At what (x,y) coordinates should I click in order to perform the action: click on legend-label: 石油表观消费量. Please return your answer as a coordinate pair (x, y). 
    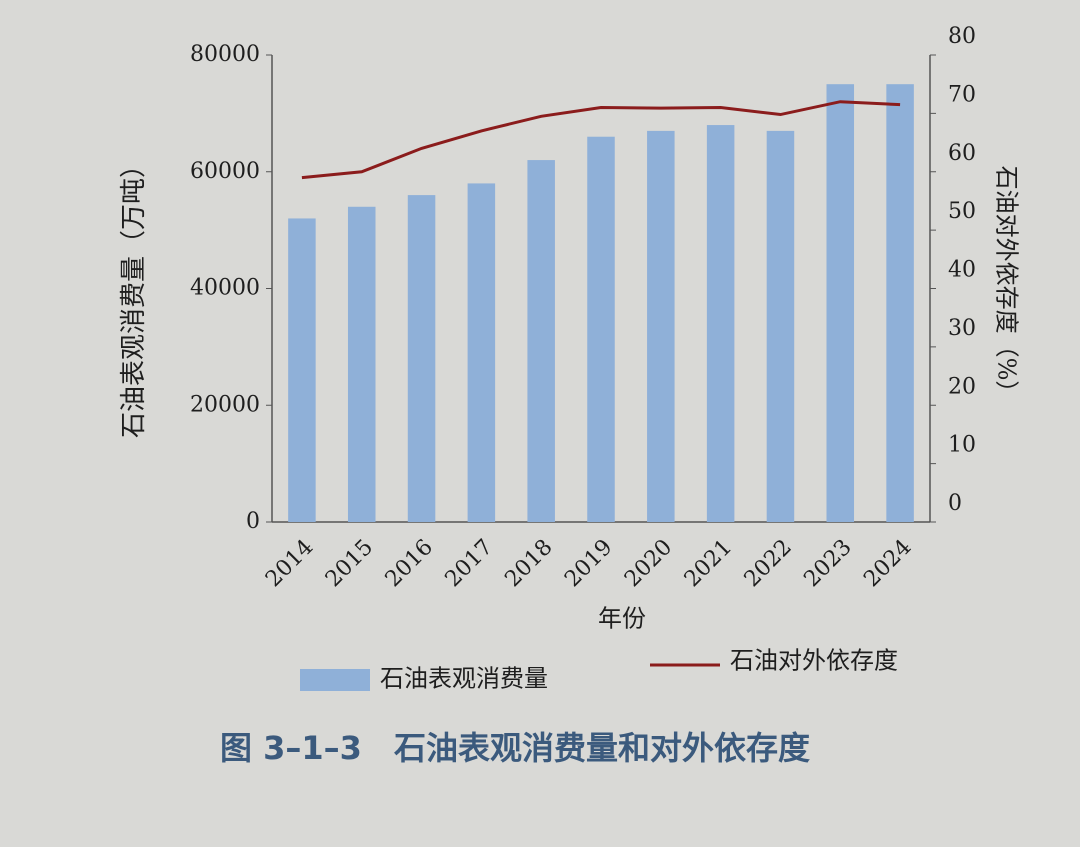
    Looking at the image, I should click on (464, 679).